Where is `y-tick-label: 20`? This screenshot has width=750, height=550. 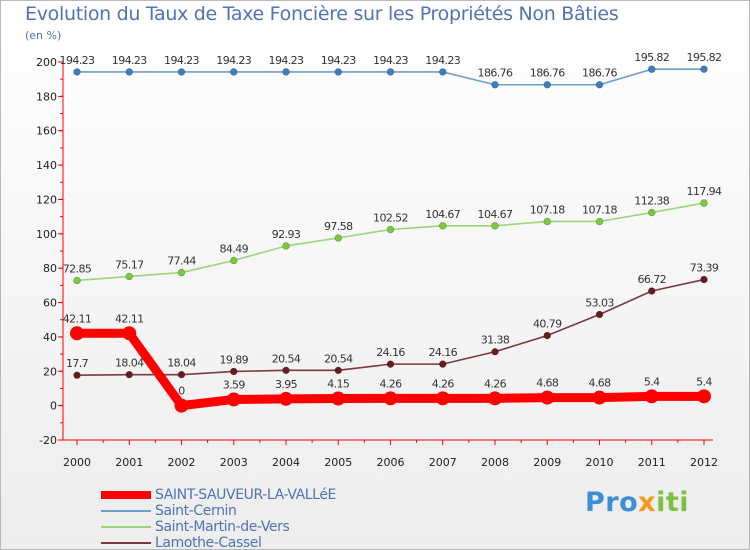 y-tick-label: 20 is located at coordinates (50, 371).